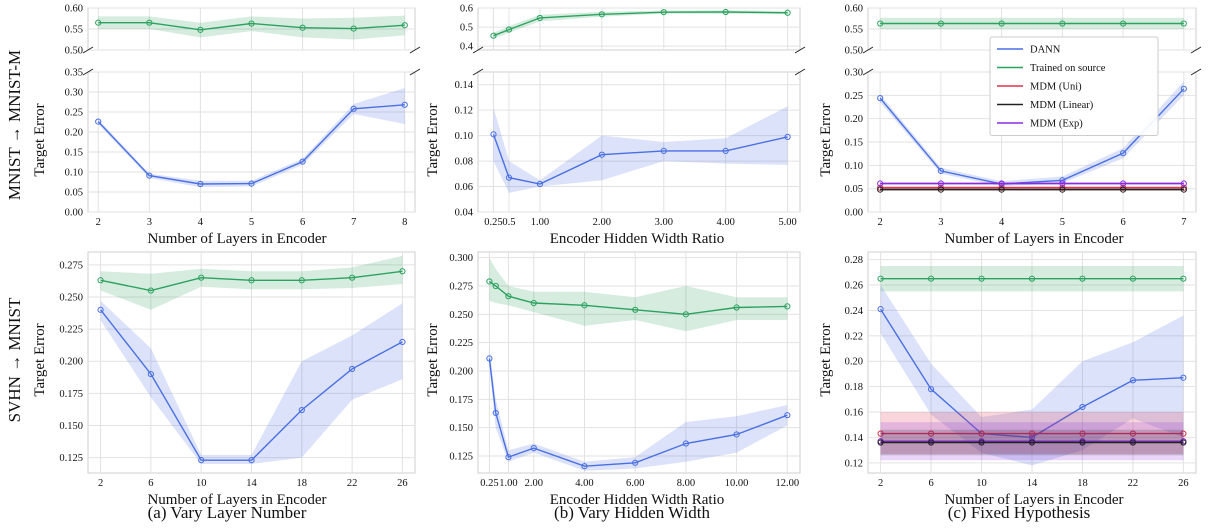 Image resolution: width=1214 pixels, height=529 pixels. What do you see at coordinates (467, 47) in the screenshot?
I see `y-tick-label: 0.4` at bounding box center [467, 47].